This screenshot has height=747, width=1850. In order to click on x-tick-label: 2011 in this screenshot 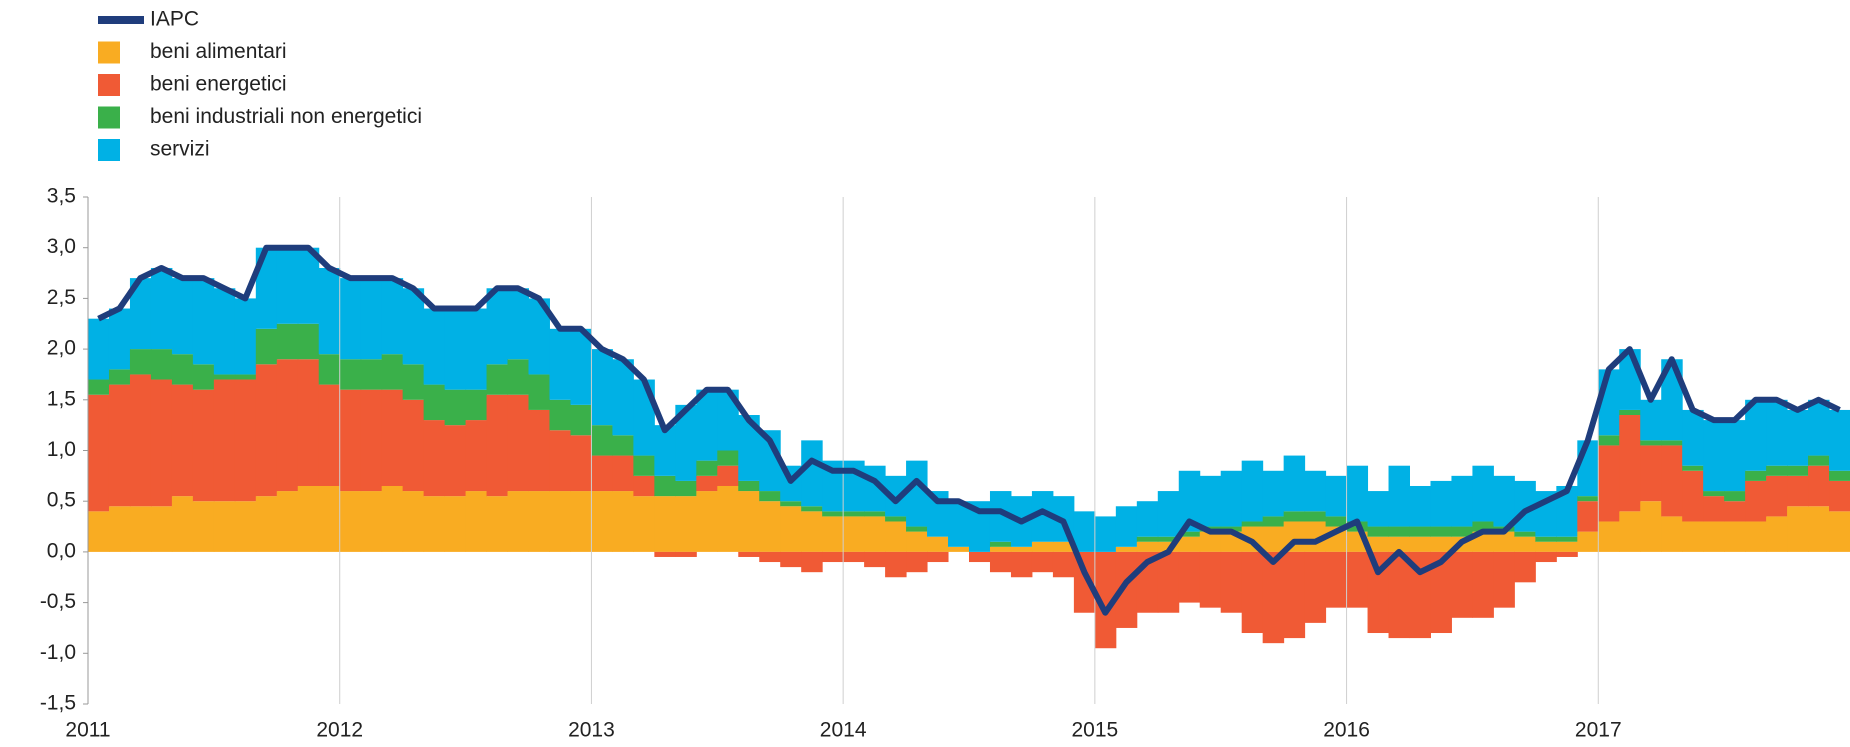, I will do `click(87, 730)`.